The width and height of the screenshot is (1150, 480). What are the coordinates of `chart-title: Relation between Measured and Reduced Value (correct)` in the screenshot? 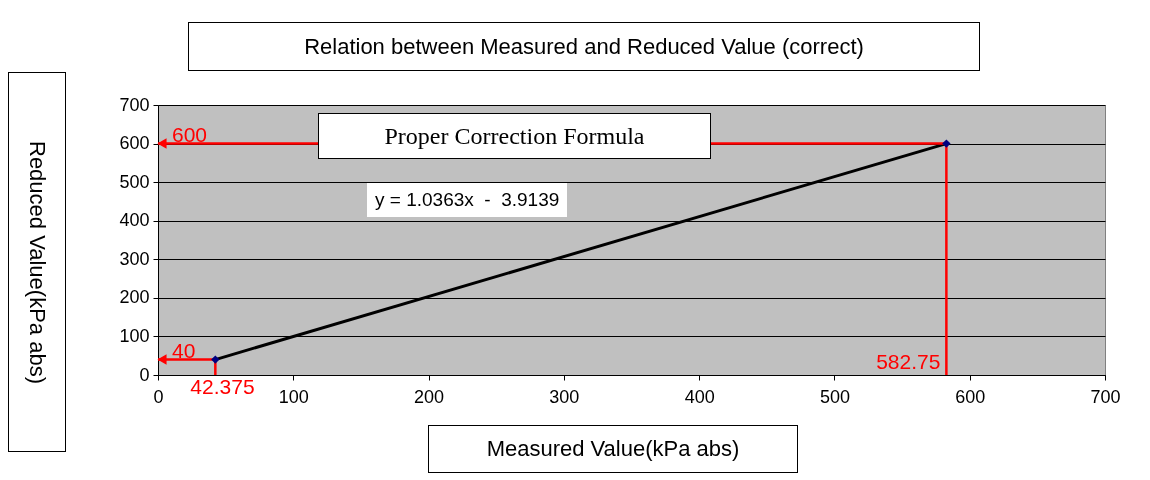 It's located at (584, 46).